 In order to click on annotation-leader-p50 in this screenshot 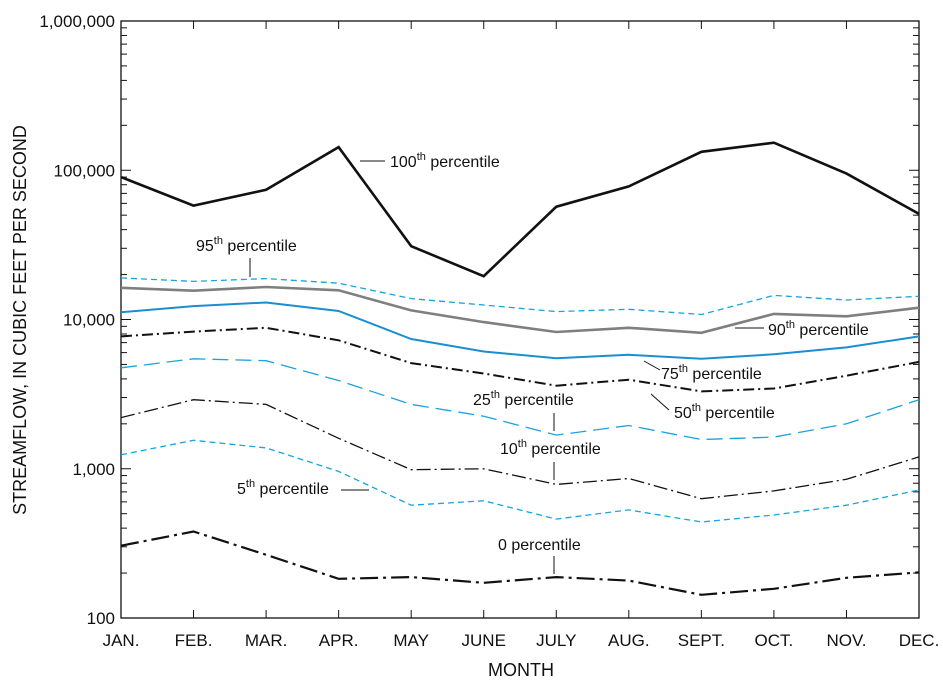, I will do `click(660, 402)`.